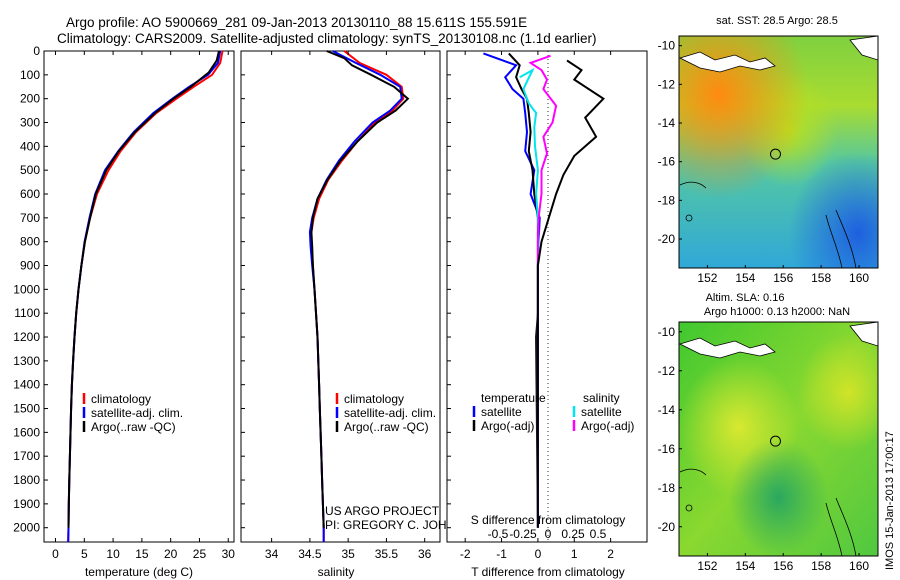 The height and width of the screenshot is (580, 900). I want to click on x-tick-label: 35, so click(348, 554).